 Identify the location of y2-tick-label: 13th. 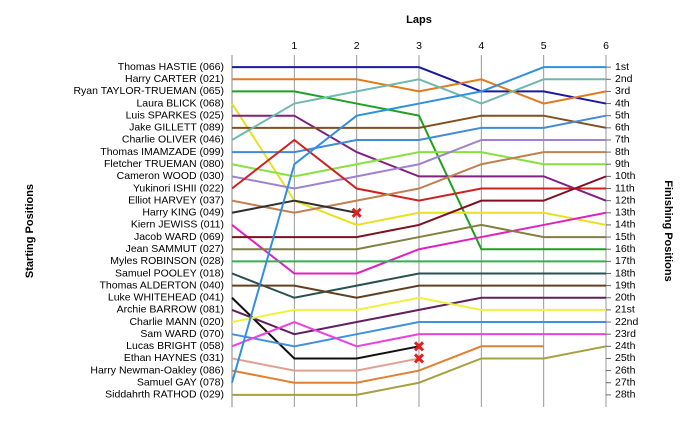
(625, 213).